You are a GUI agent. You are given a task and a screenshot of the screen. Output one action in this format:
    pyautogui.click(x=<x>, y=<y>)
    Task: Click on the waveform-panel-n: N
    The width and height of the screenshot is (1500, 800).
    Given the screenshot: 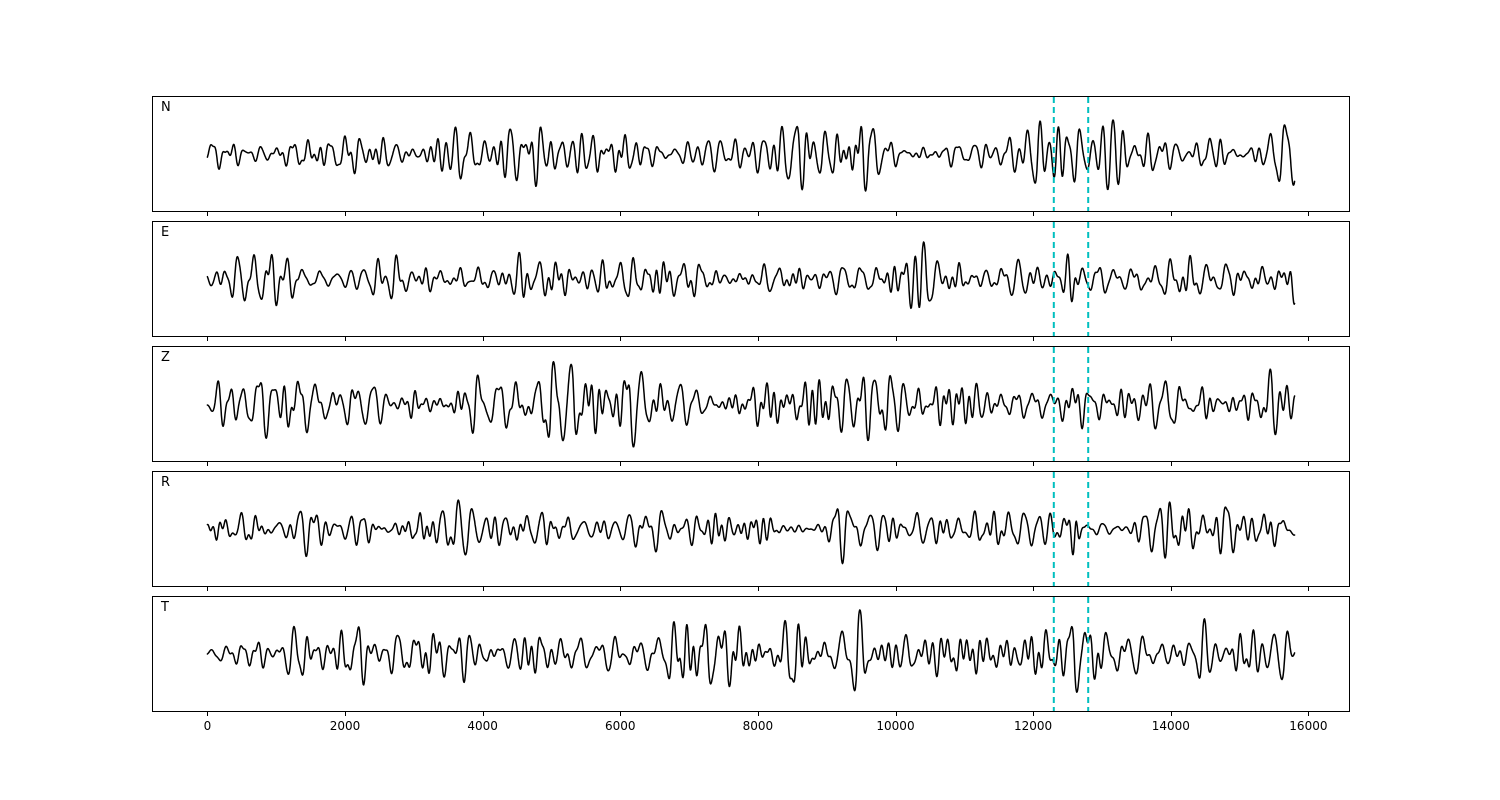 What is the action you would take?
    pyautogui.click(x=751, y=154)
    